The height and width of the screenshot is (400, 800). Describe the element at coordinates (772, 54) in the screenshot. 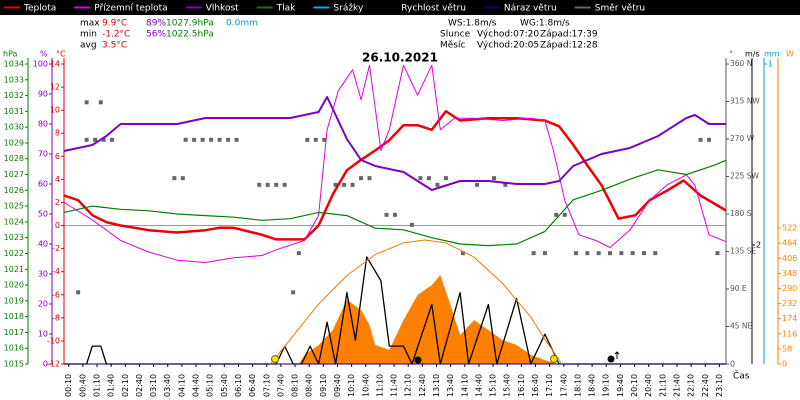

I see `y-axis-title: mm` at that location.